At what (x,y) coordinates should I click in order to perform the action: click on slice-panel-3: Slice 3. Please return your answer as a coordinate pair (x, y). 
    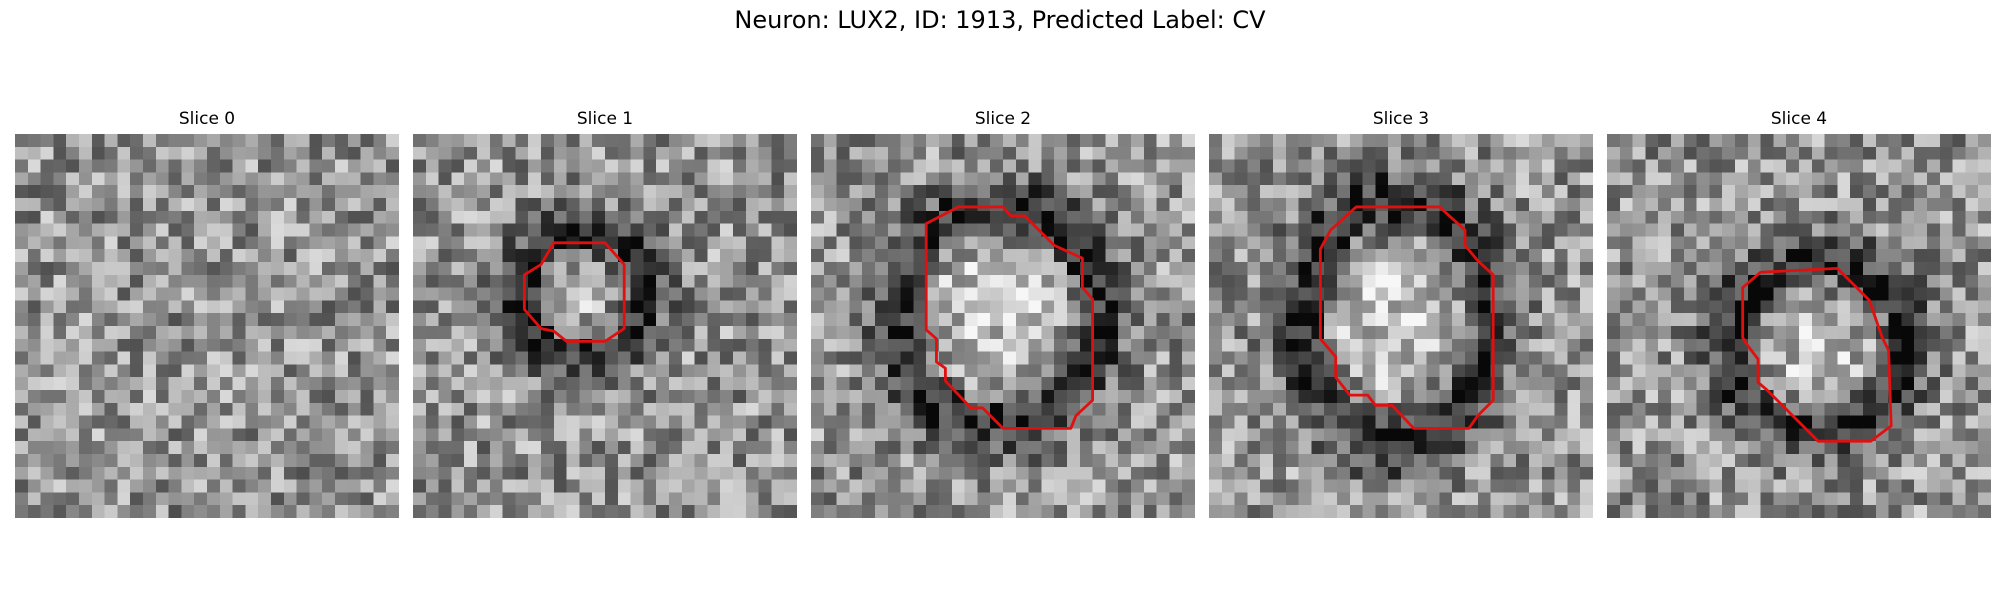
    Looking at the image, I should click on (1401, 313).